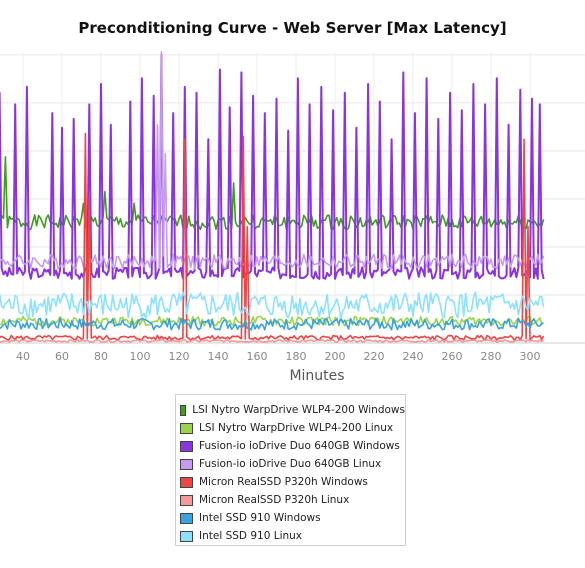 The height and width of the screenshot is (568, 585). I want to click on x-tick-label: 180, so click(296, 356).